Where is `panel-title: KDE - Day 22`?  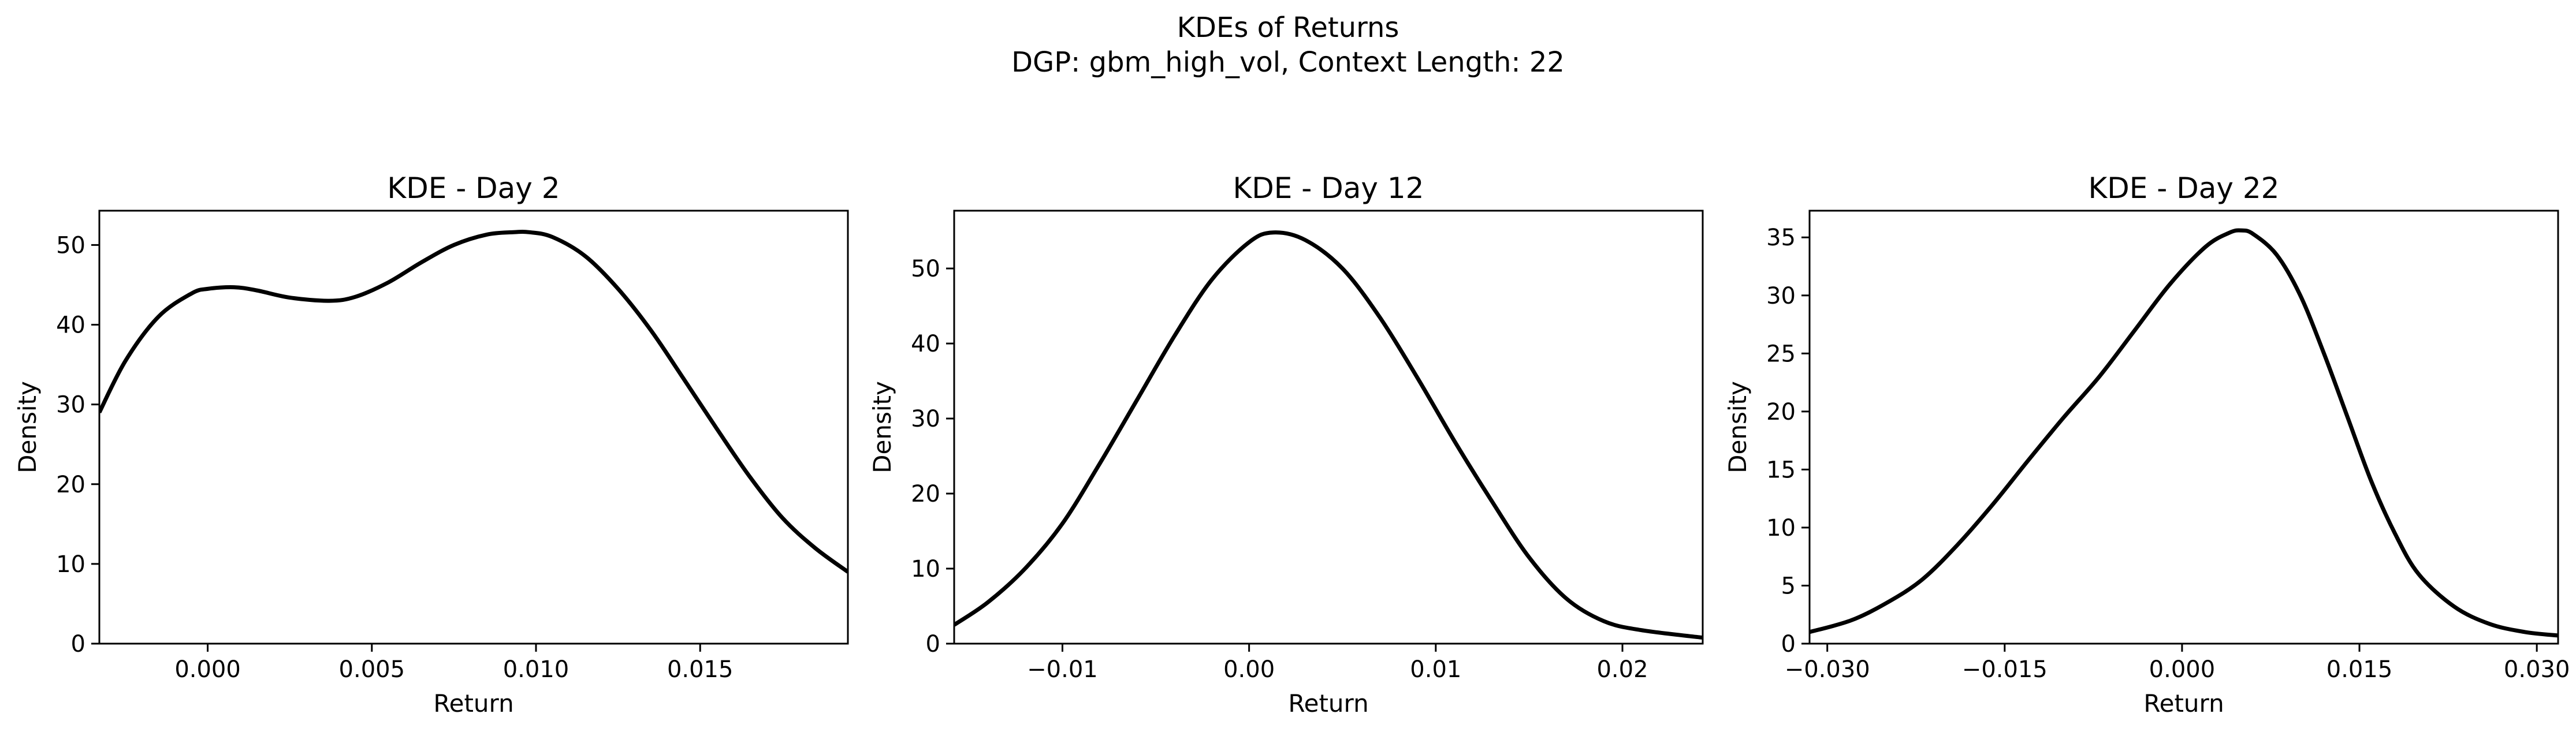 panel-title: KDE - Day 22 is located at coordinates (2184, 188).